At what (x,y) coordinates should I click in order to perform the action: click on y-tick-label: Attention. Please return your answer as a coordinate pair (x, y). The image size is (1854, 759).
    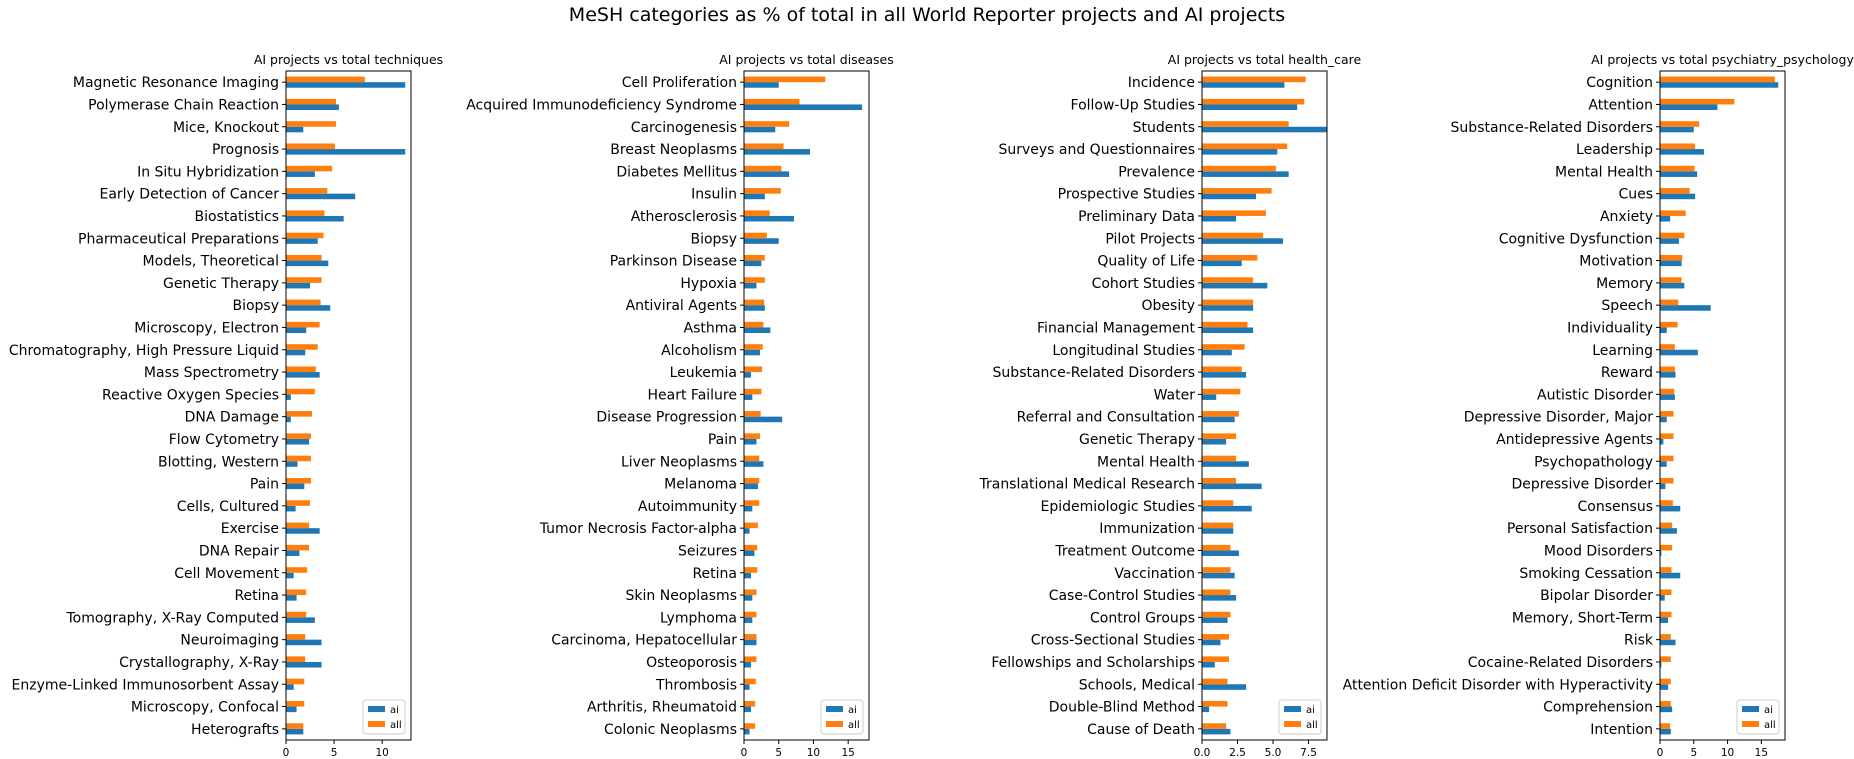
    Looking at the image, I should click on (1620, 105).